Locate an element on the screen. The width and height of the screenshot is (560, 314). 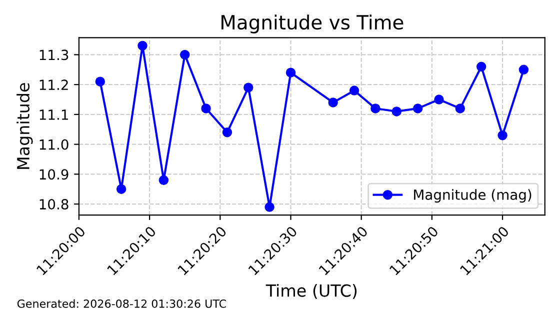
y-tick-label: 11.3 is located at coordinates (54, 55).